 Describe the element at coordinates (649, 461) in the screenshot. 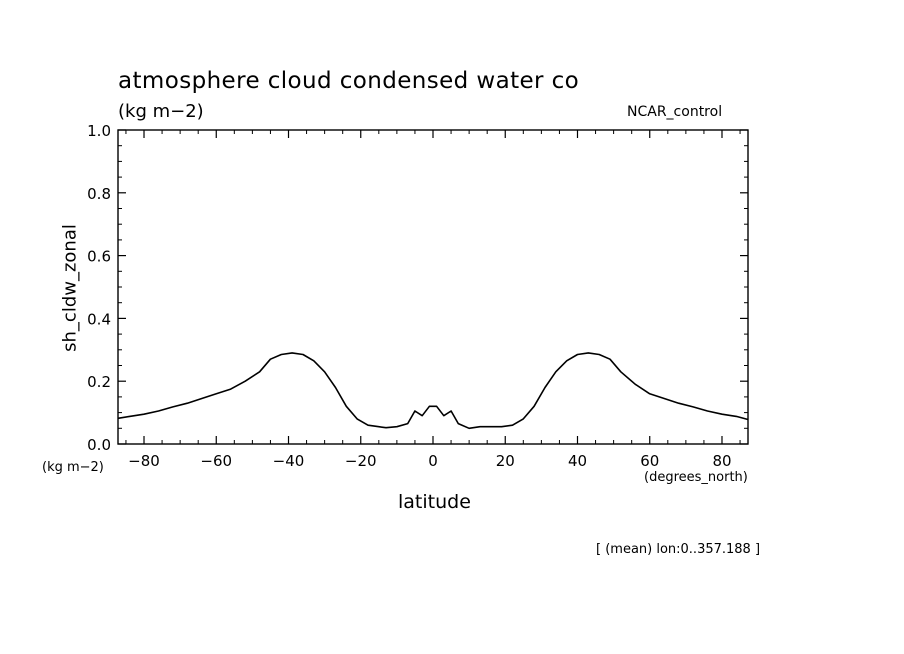

I see `x-tick-label: 60` at that location.